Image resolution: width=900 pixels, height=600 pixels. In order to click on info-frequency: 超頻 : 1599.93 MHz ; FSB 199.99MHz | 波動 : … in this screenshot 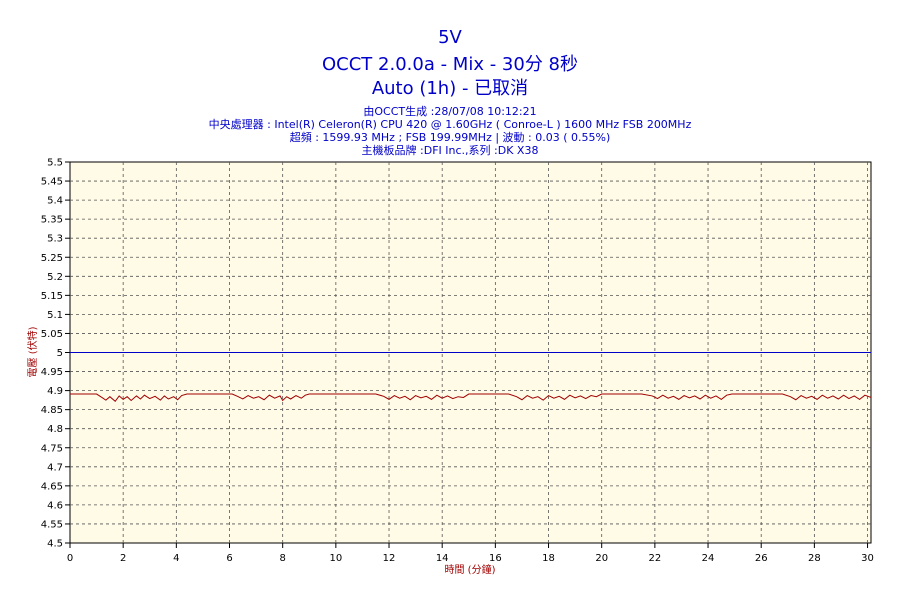, I will do `click(450, 137)`.